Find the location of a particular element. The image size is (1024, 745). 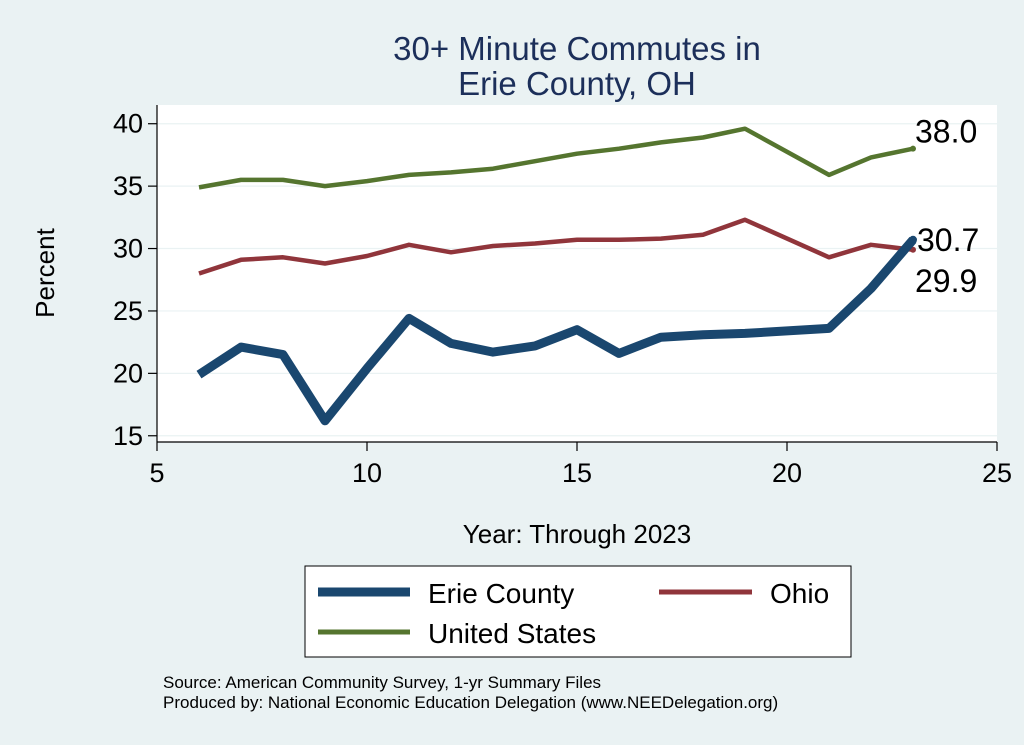

end-marker-erie-county is located at coordinates (913, 239).